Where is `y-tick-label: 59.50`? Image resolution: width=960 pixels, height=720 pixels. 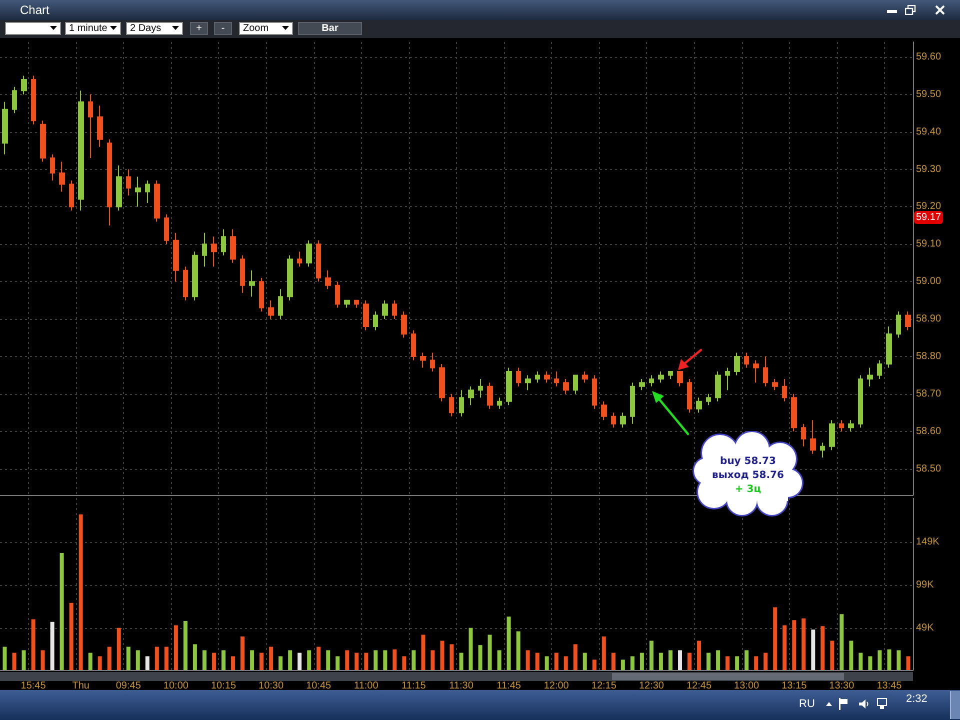
y-tick-label: 59.50 is located at coordinates (929, 94).